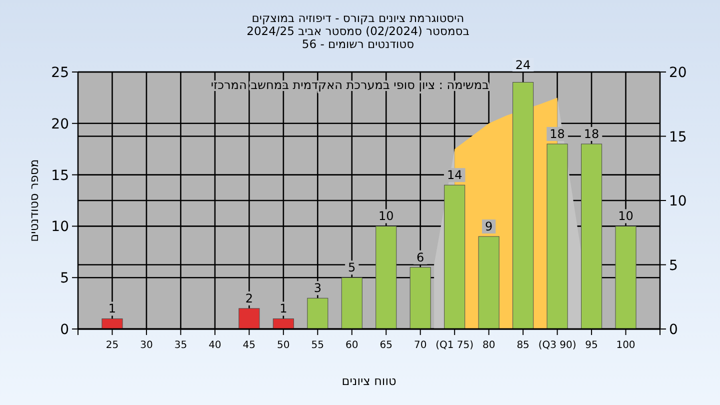 The width and height of the screenshot is (720, 405). I want to click on x-tick-label: 50, so click(283, 345).